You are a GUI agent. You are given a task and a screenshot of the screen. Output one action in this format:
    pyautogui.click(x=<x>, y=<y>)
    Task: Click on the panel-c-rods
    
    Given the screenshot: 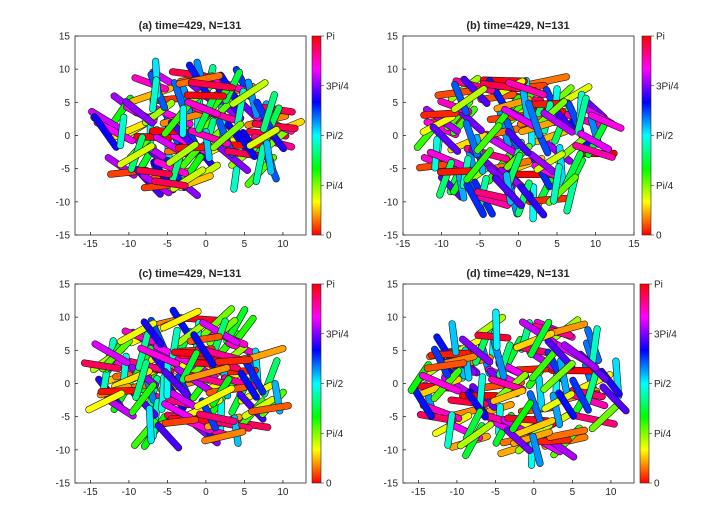 What is the action you would take?
    pyautogui.click(x=186, y=378)
    